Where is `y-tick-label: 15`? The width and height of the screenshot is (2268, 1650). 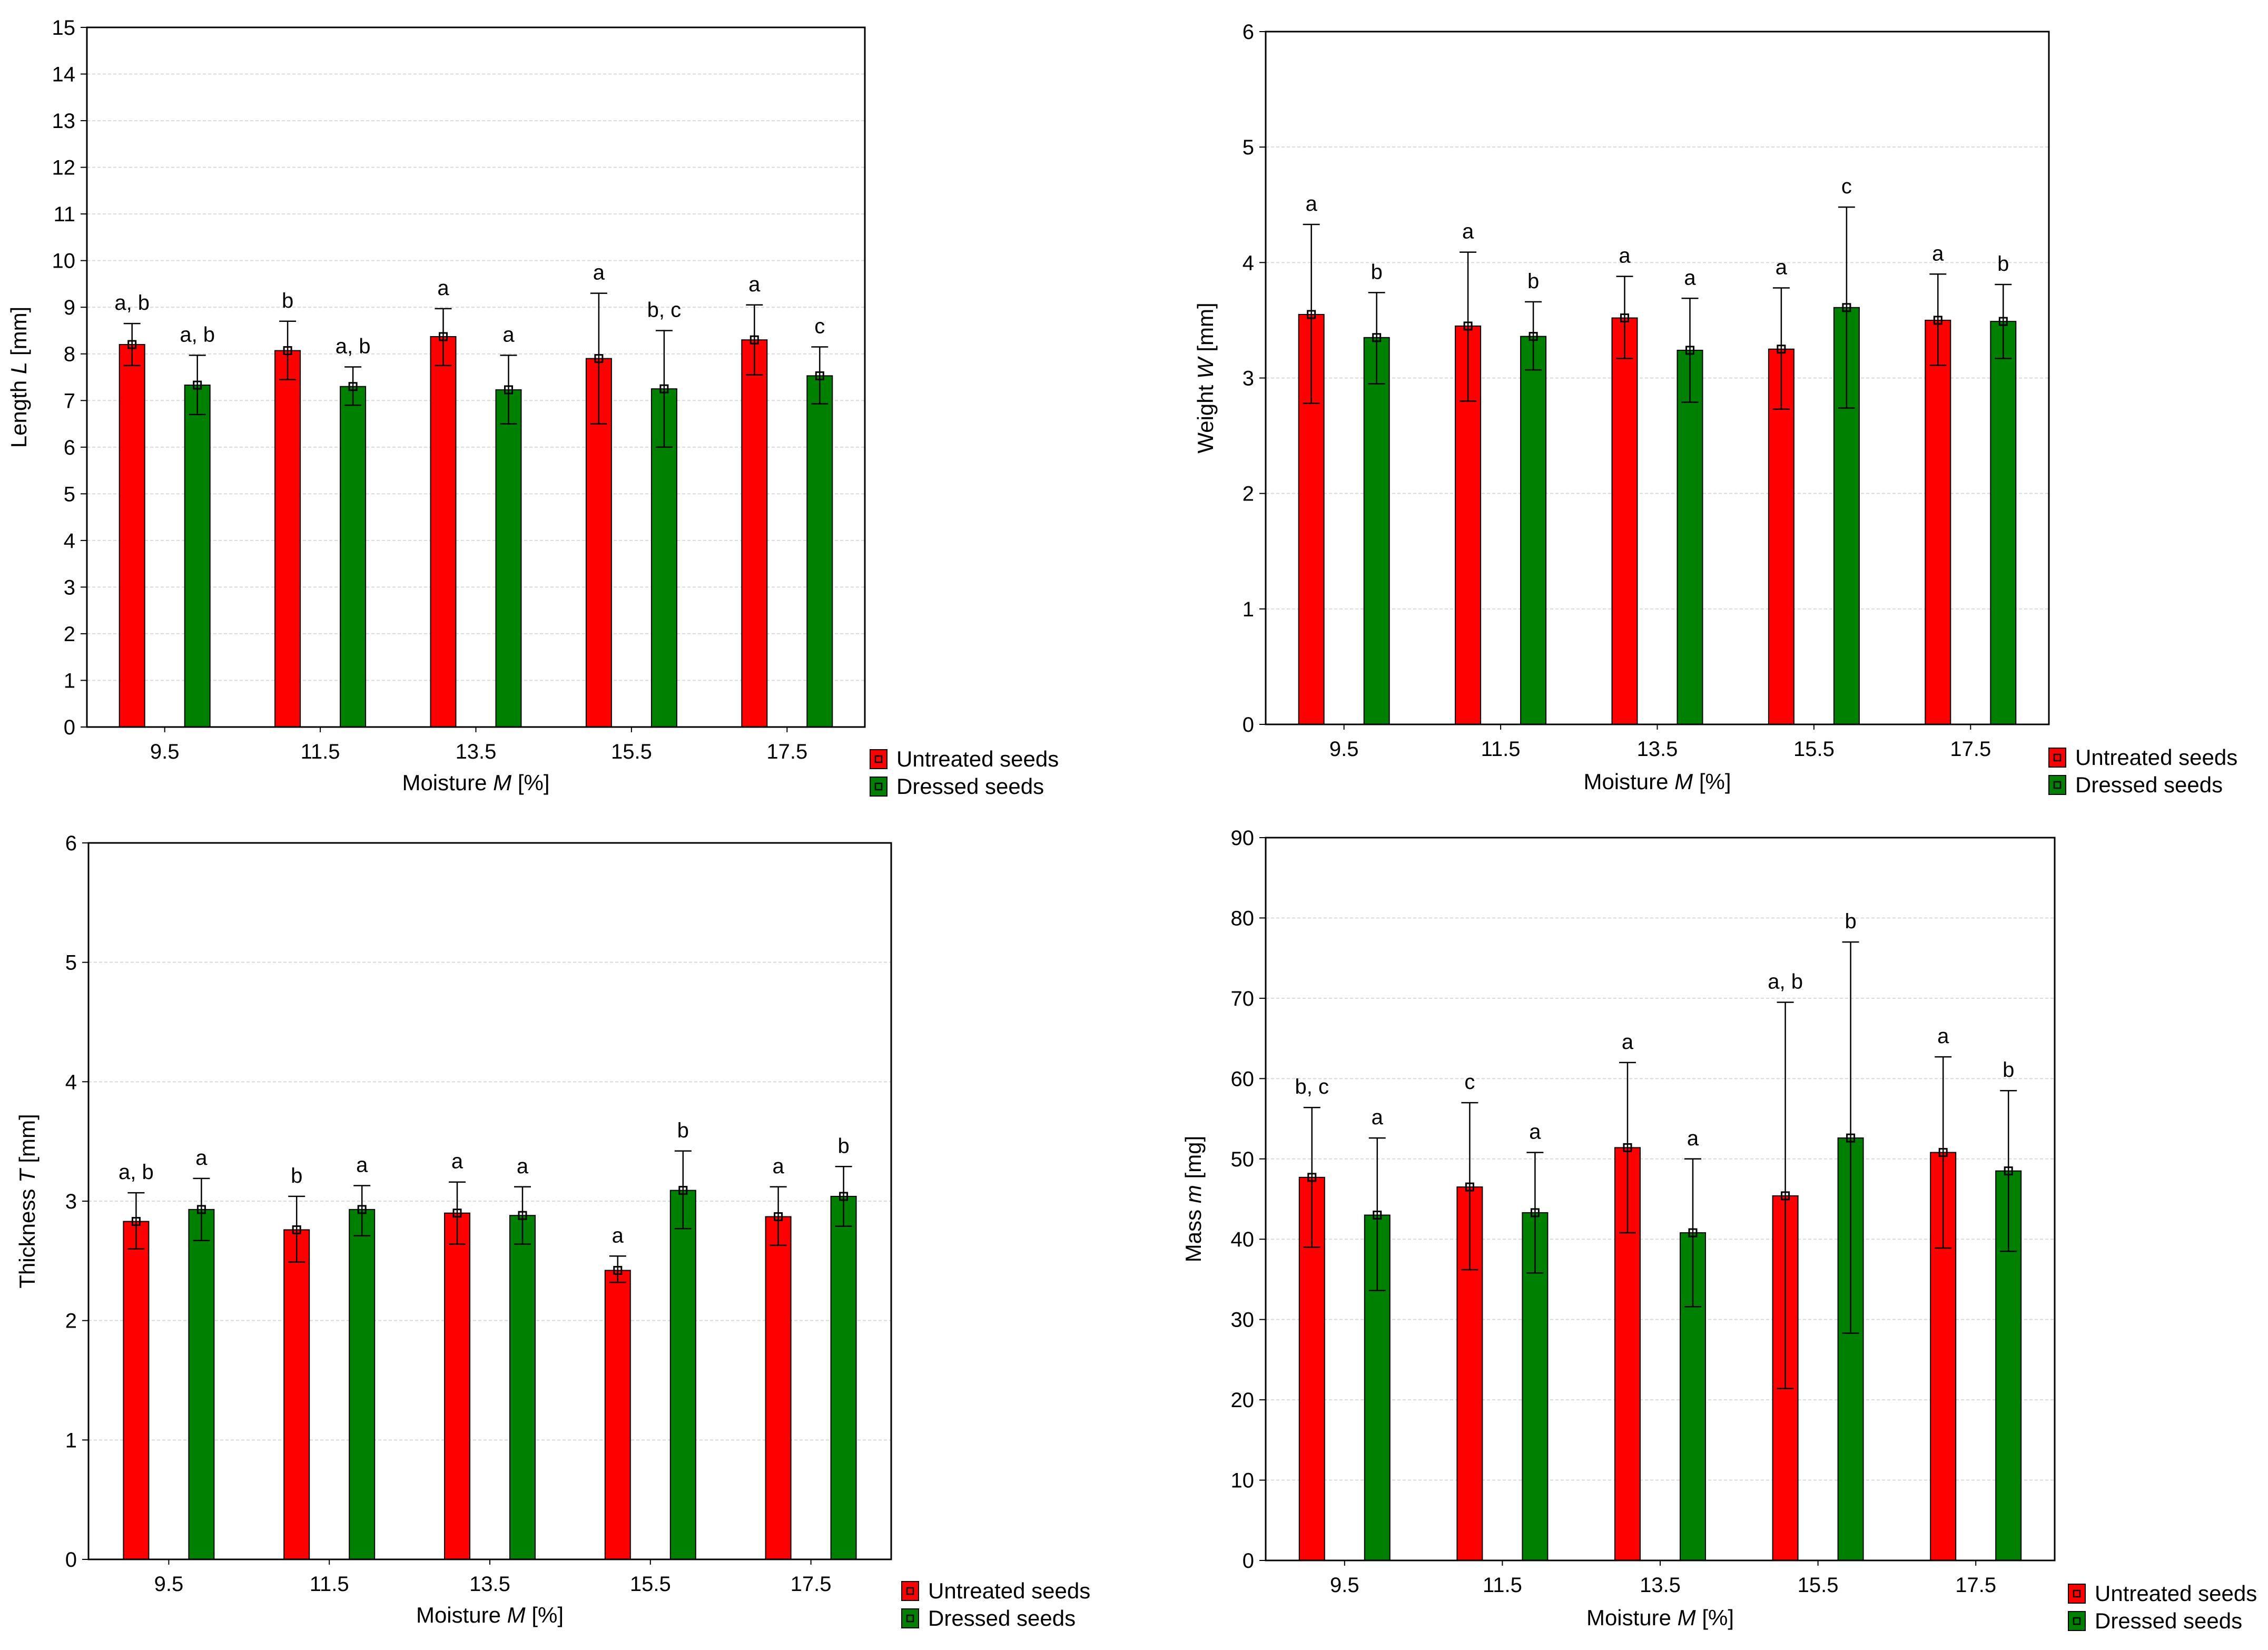
y-tick-label: 15 is located at coordinates (64, 28).